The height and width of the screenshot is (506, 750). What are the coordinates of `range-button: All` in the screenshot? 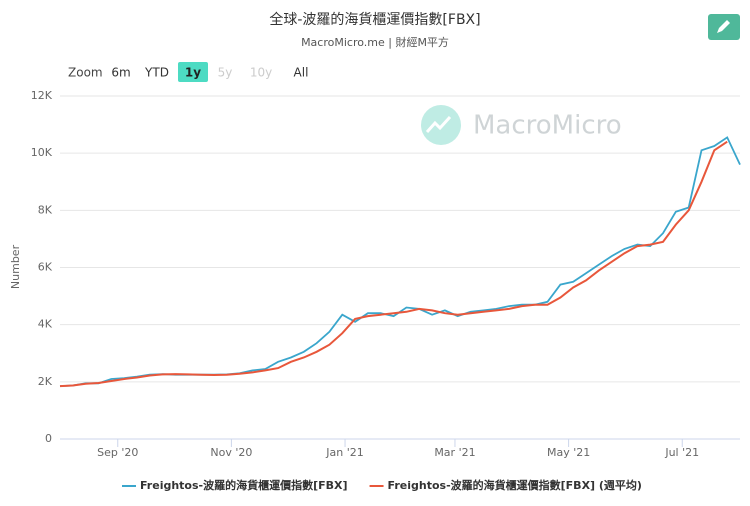 It's located at (301, 73).